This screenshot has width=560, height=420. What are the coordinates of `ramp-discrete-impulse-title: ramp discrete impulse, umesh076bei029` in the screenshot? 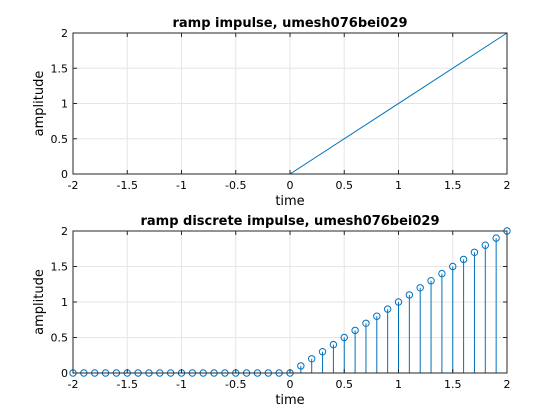 It's located at (289, 221).